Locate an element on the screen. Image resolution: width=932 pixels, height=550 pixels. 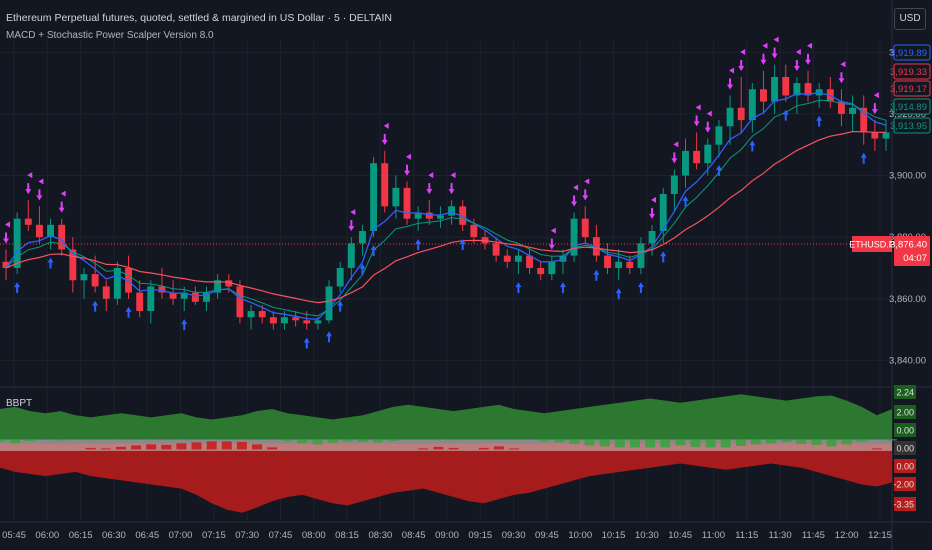
price-badge-label: 3,919.33 is located at coordinates (908, 72).